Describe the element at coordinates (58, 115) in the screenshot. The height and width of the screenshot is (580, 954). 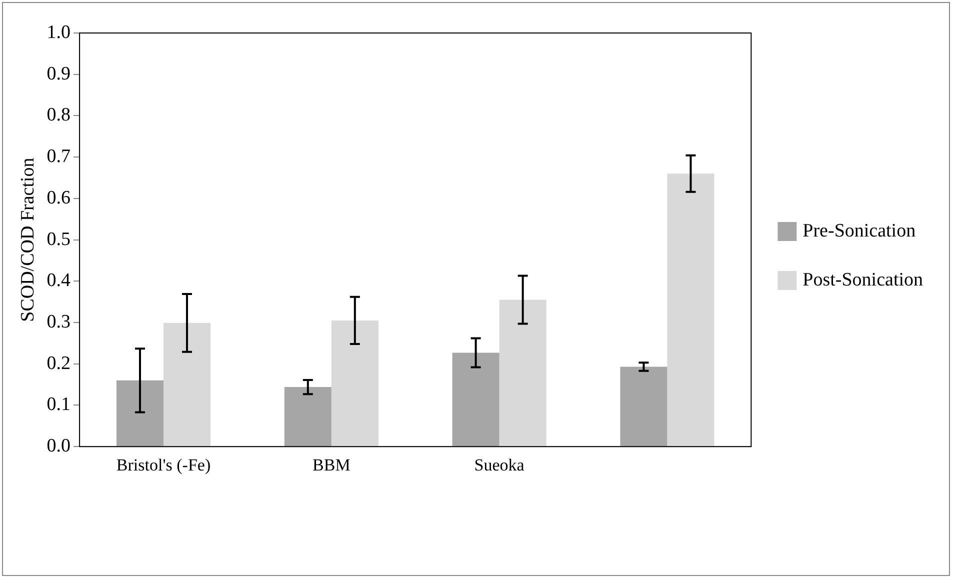
I see `y-tick-label: 0.8` at that location.